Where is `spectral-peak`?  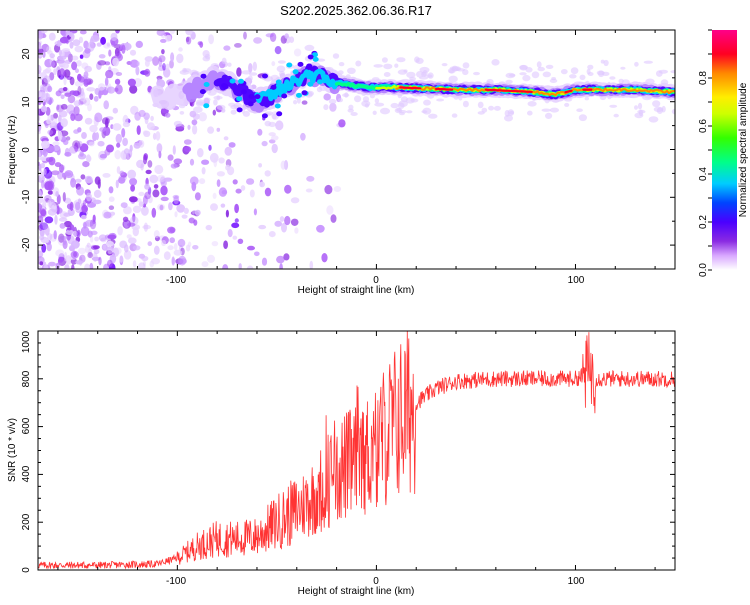 spectral-peak is located at coordinates (444, 89).